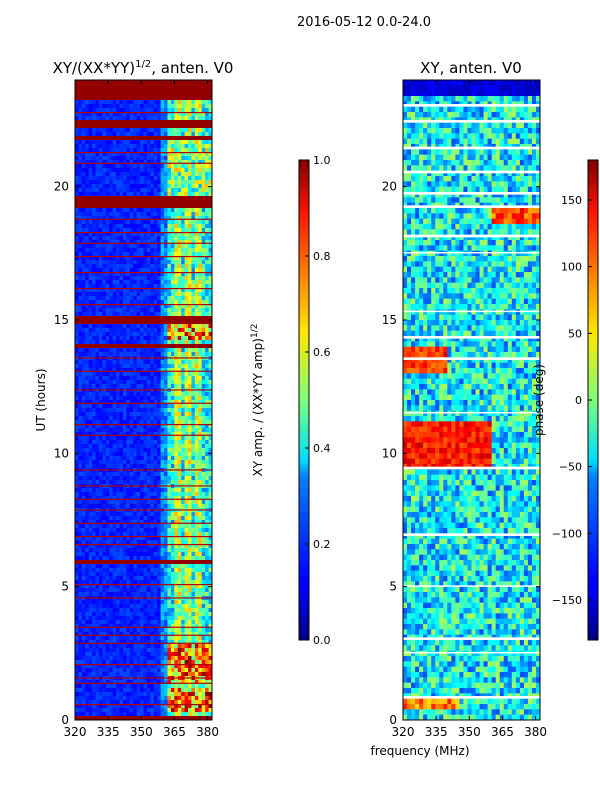 This screenshot has width=600, height=800. I want to click on amplitude-colorbar-label: XY amp. / (XX*YY amp)1/2, so click(257, 400).